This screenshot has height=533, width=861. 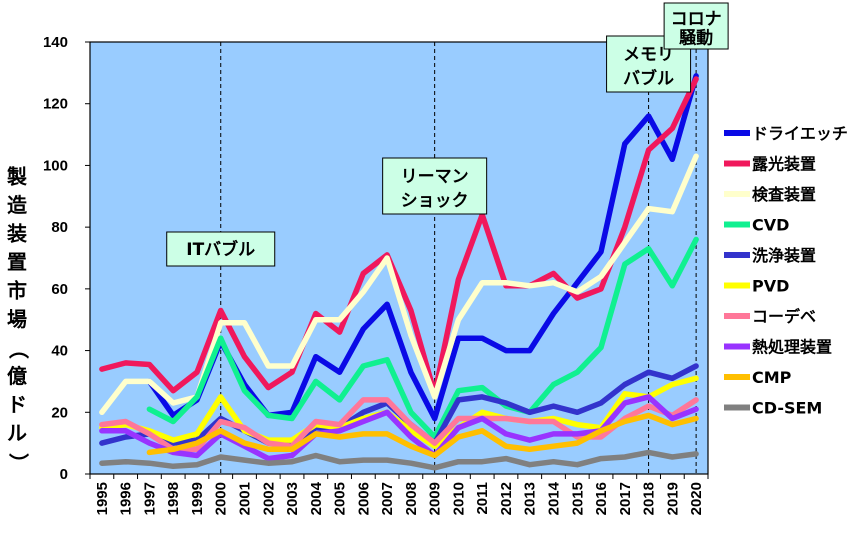 What do you see at coordinates (784, 194) in the screenshot?
I see `legend-label: 検査装置` at bounding box center [784, 194].